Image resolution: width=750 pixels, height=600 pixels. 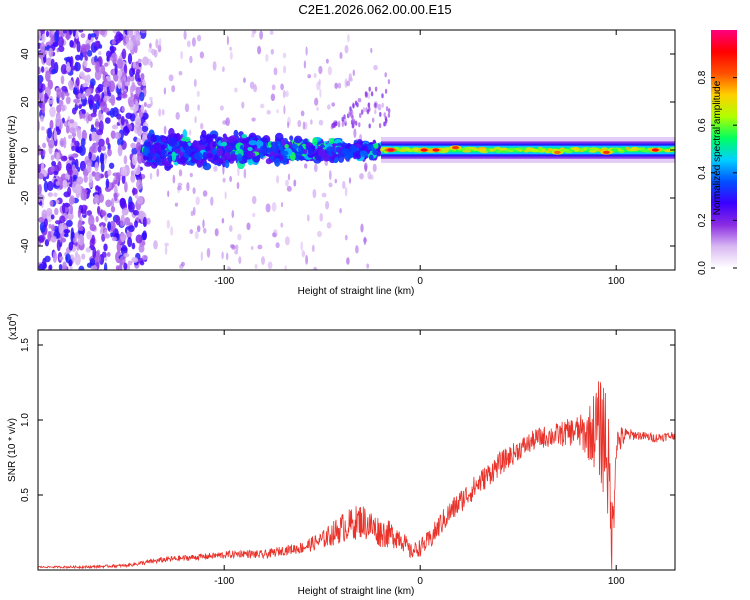 I want to click on snr-x-label: Height of straight line (km), so click(x=356, y=591).